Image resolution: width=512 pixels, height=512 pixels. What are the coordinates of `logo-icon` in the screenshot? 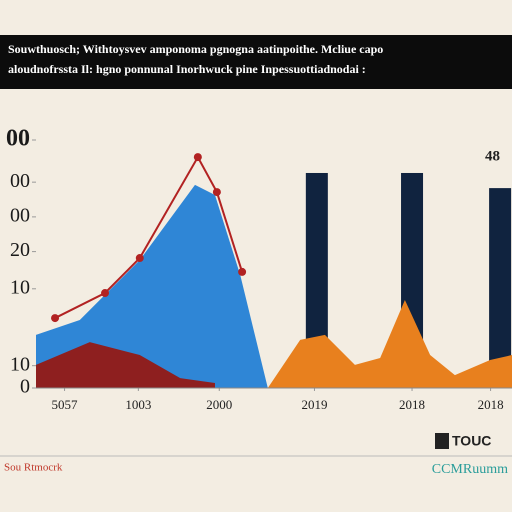 It's located at (442, 441).